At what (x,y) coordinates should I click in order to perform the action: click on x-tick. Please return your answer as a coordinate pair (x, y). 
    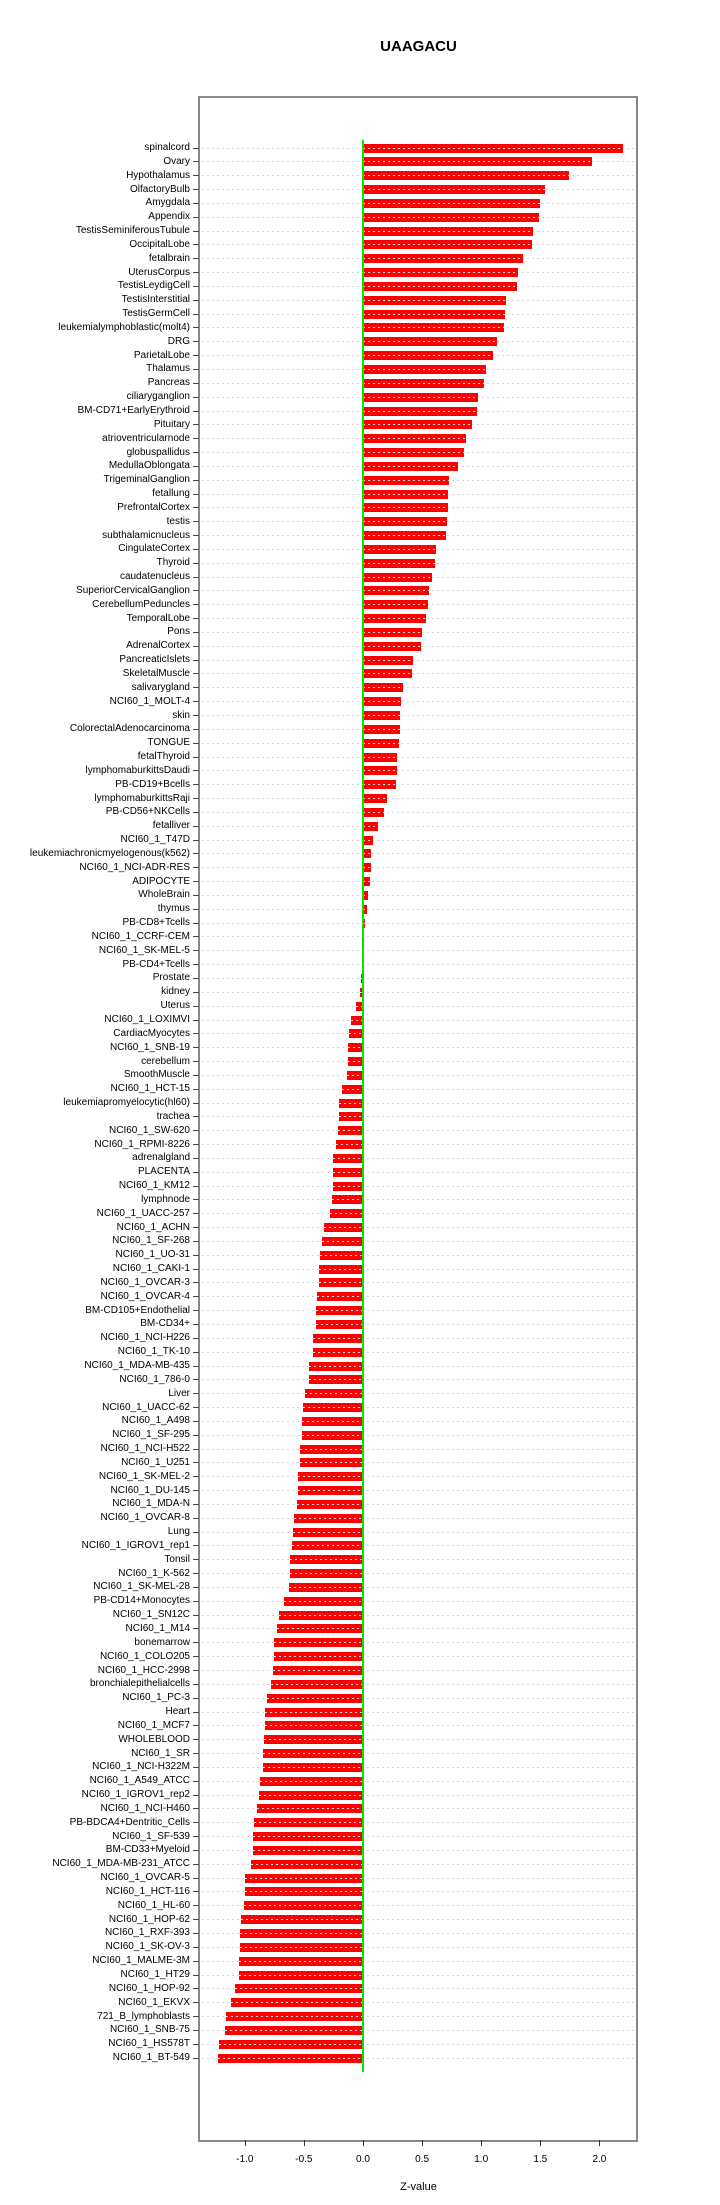
    Looking at the image, I should click on (423, 2143).